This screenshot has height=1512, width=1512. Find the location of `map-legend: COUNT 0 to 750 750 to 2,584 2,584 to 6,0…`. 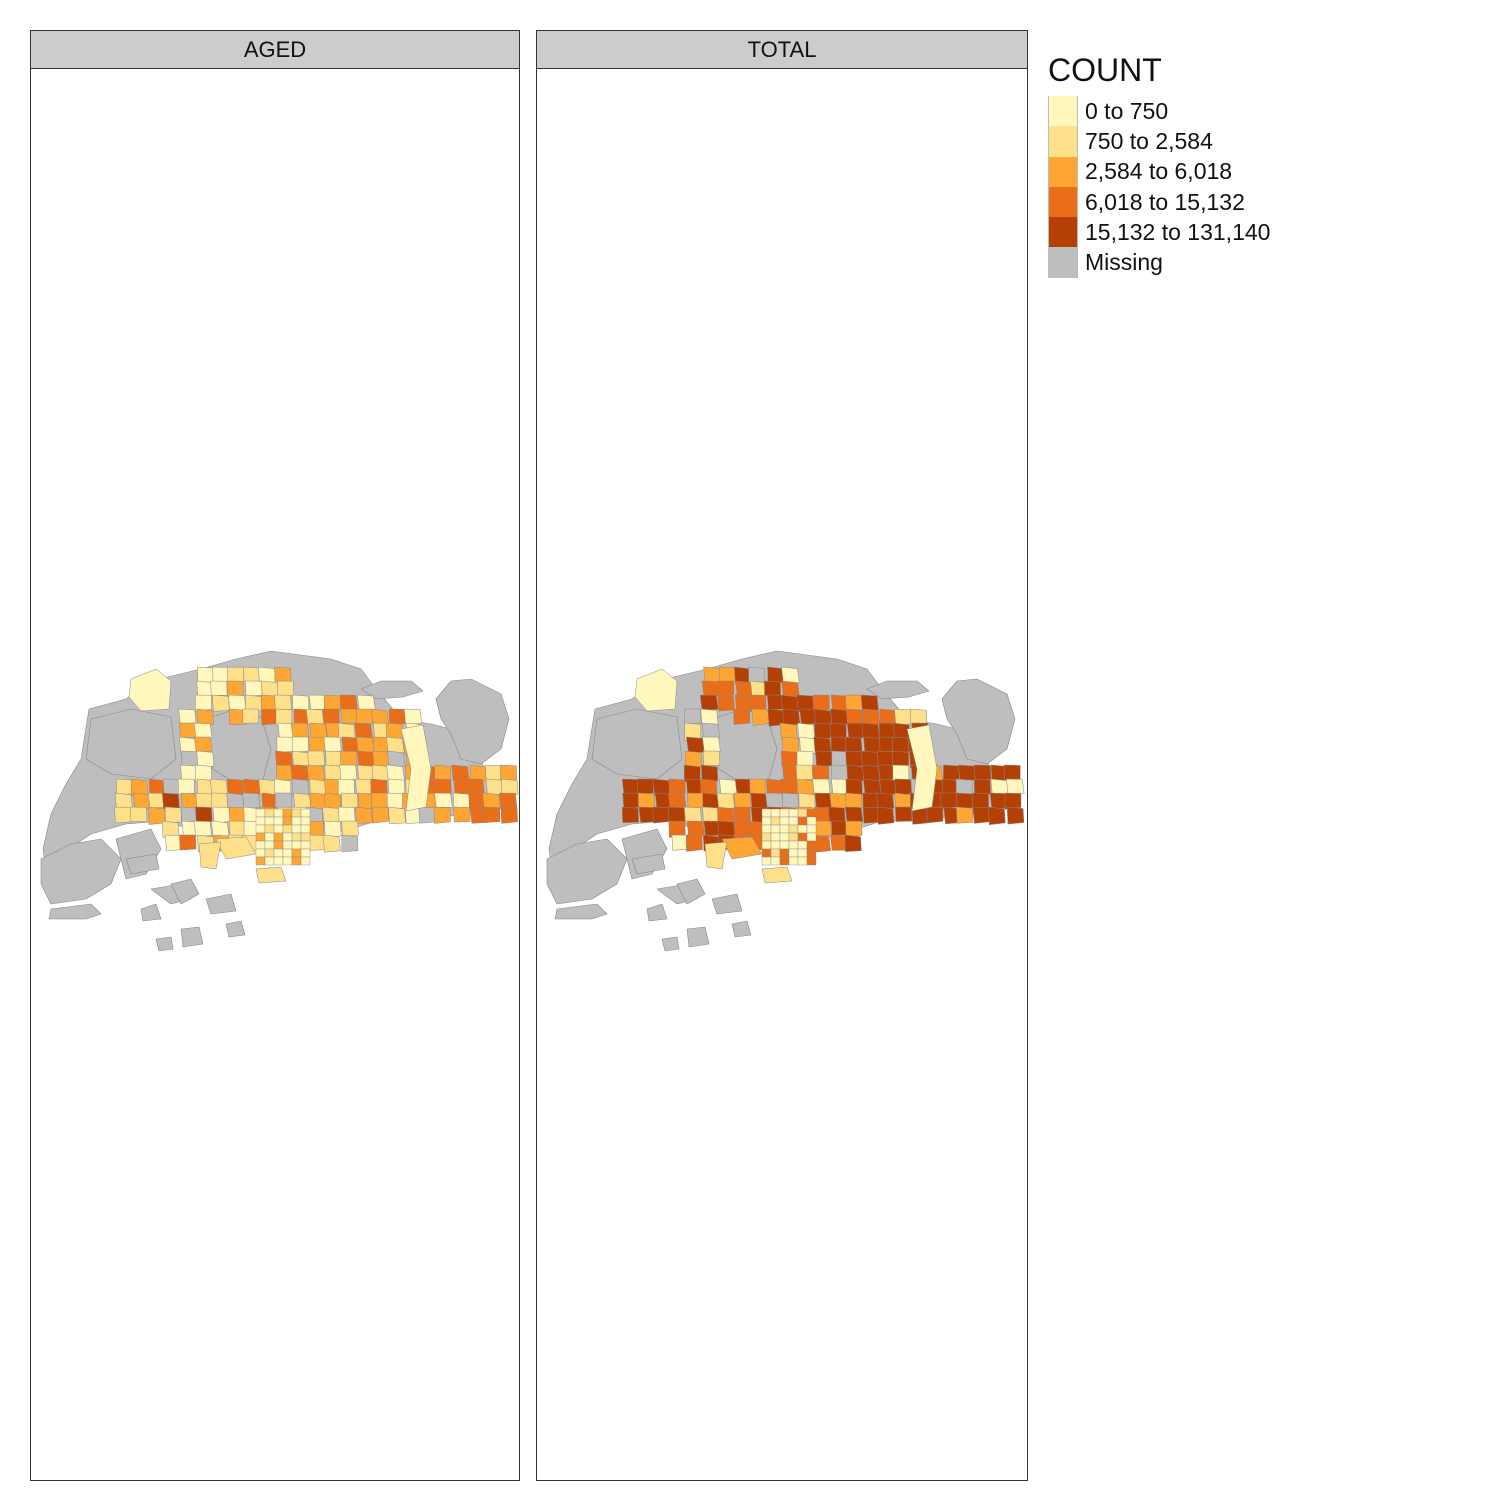

map-legend: COUNT 0 to 750 750 to 2,584 2,584 to 6,0… is located at coordinates (1159, 165).